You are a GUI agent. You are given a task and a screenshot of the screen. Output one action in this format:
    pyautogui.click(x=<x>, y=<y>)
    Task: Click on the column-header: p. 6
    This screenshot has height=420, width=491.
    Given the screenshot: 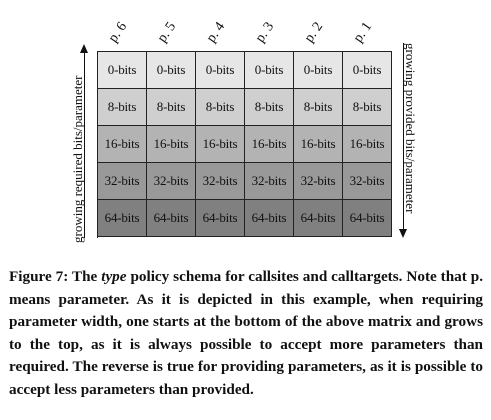 What is the action you would take?
    pyautogui.click(x=118, y=32)
    